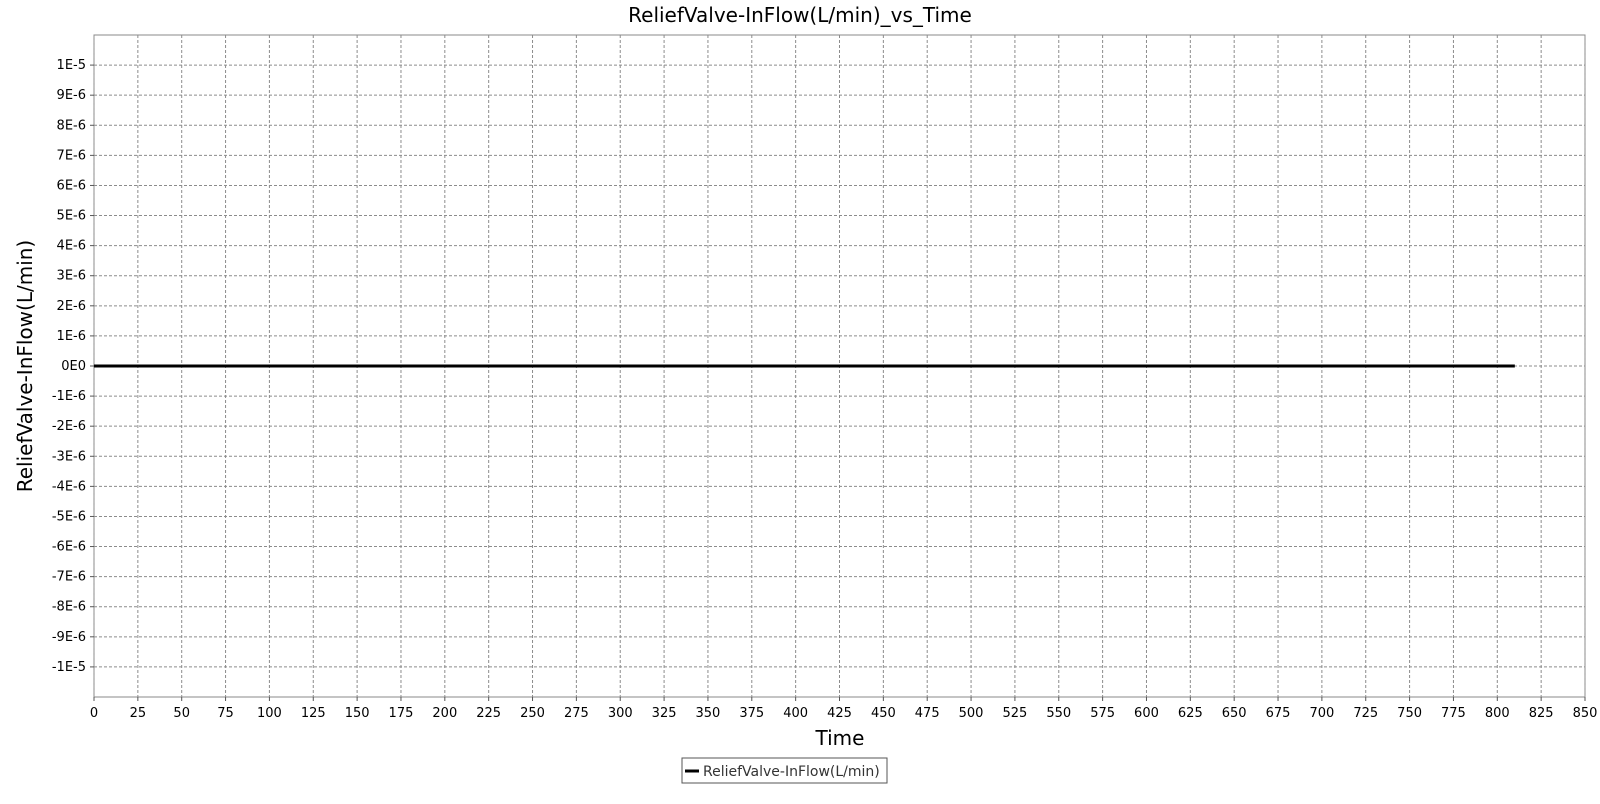 The height and width of the screenshot is (804, 1600). What do you see at coordinates (69, 637) in the screenshot?
I see `y-tick-label: -9E-6` at bounding box center [69, 637].